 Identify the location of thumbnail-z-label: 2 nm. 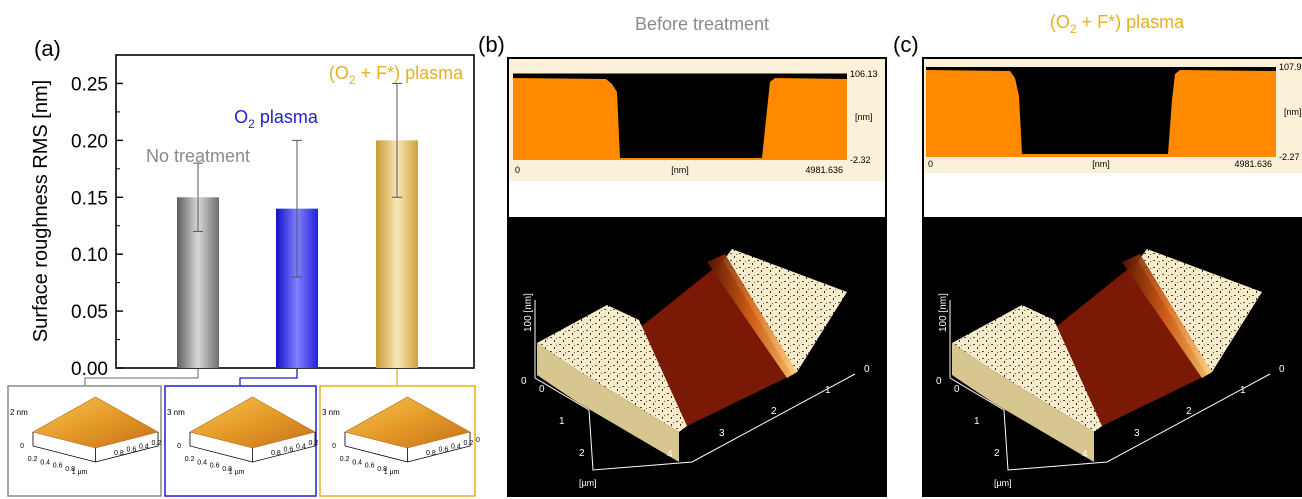
(19, 412).